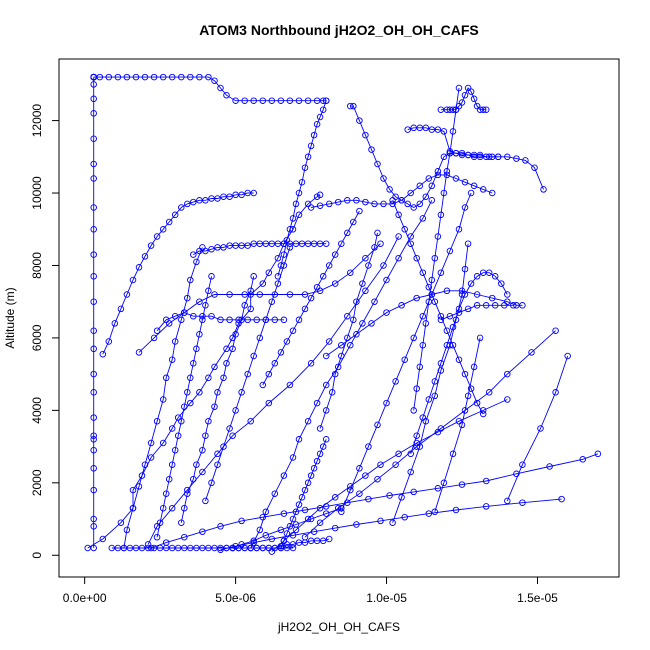 This screenshot has width=650, height=650. Describe the element at coordinates (37, 555) in the screenshot. I see `y-tick-label: 0` at that location.